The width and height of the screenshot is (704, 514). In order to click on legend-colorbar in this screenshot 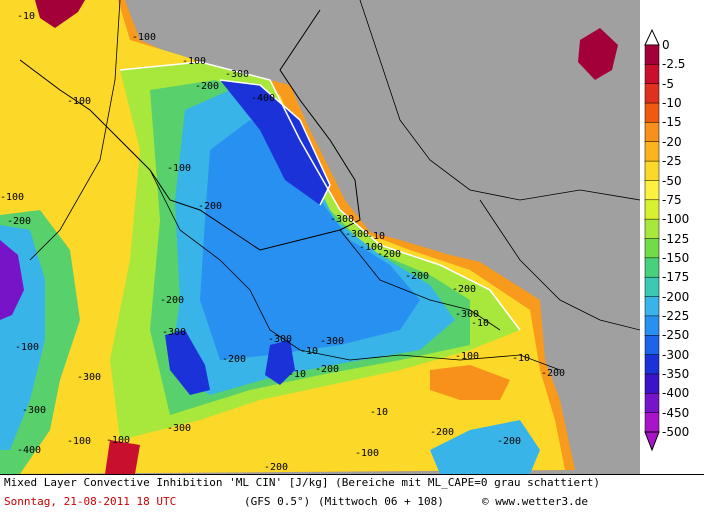, I will do `click(652, 240)`.